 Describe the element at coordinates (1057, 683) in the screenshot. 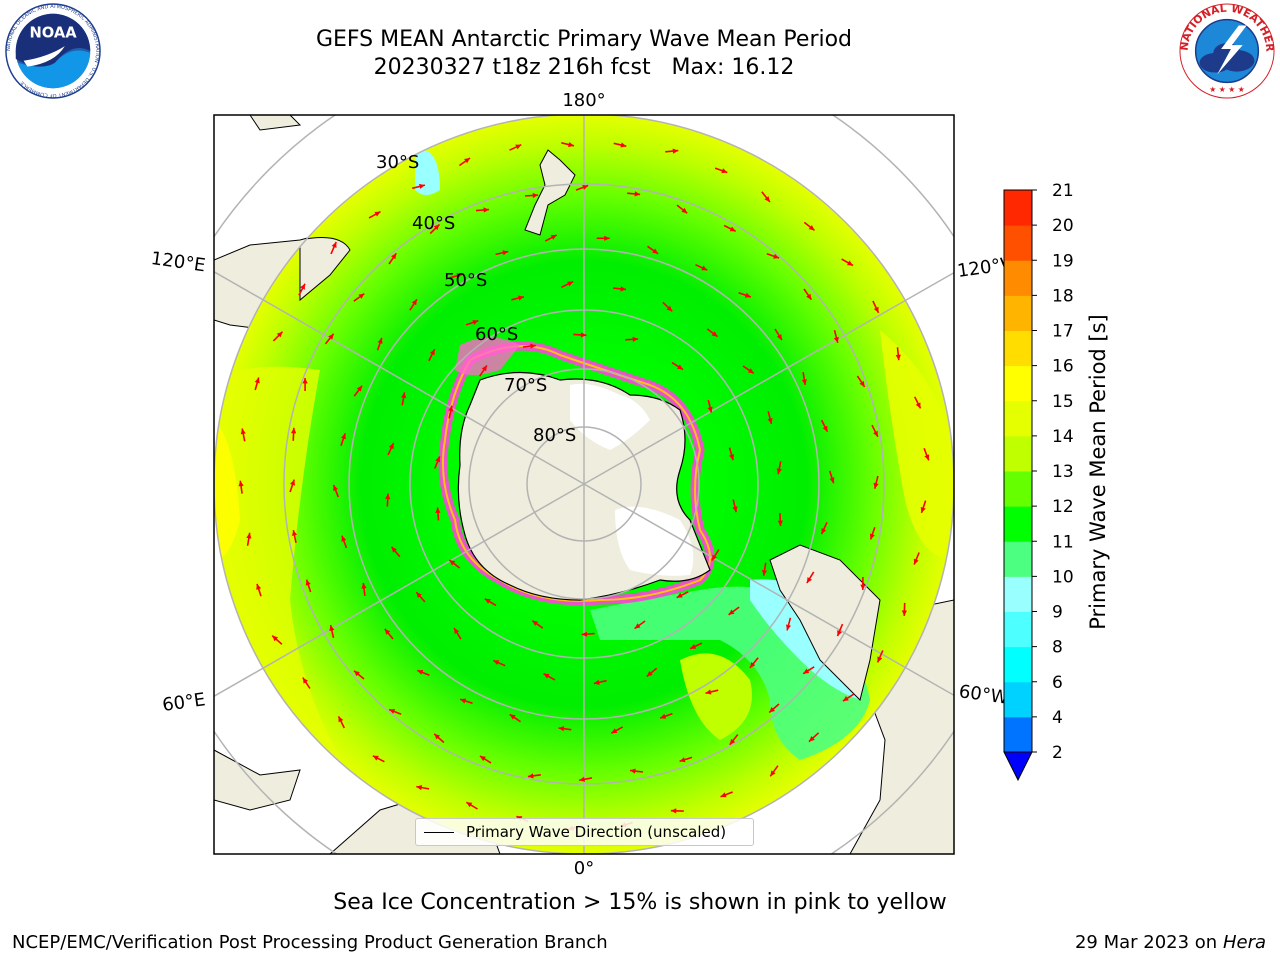

I see `colorbar-tick-label: 6` at that location.